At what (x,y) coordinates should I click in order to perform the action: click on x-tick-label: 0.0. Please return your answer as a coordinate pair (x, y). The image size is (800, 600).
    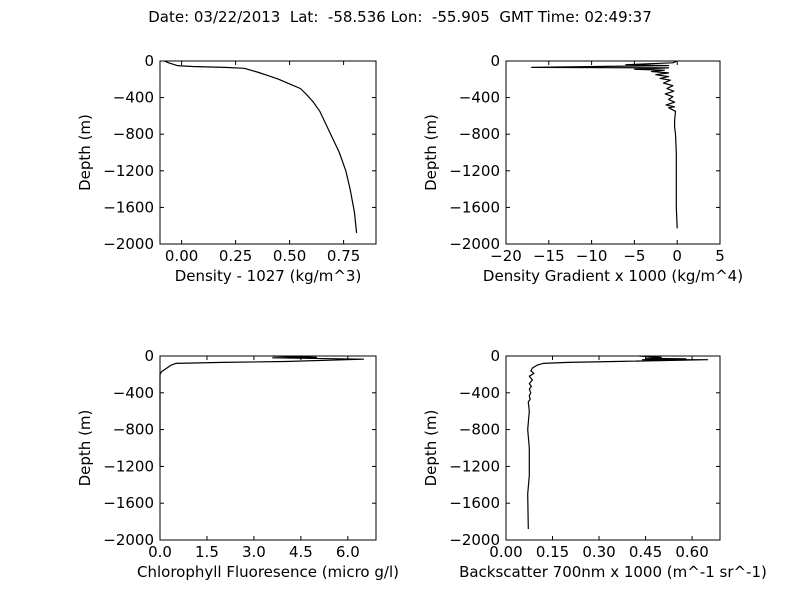
    Looking at the image, I should click on (160, 552).